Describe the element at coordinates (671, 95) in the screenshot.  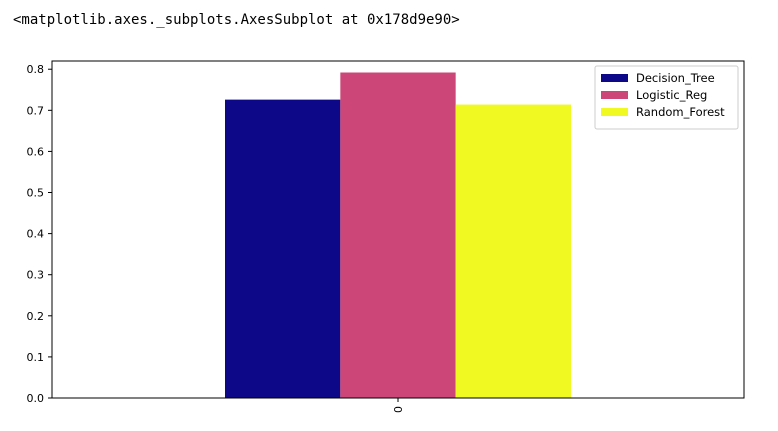
I see `legend-label: Logistic_Reg` at that location.